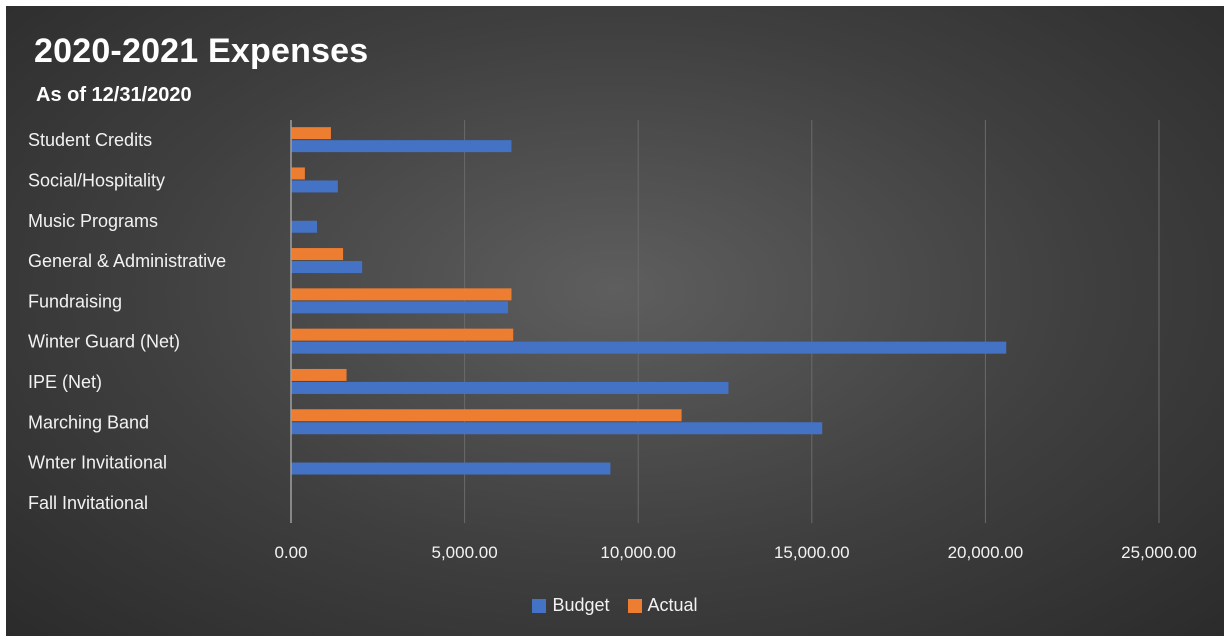  I want to click on category-label: Winter Guard (Net), so click(104, 342).